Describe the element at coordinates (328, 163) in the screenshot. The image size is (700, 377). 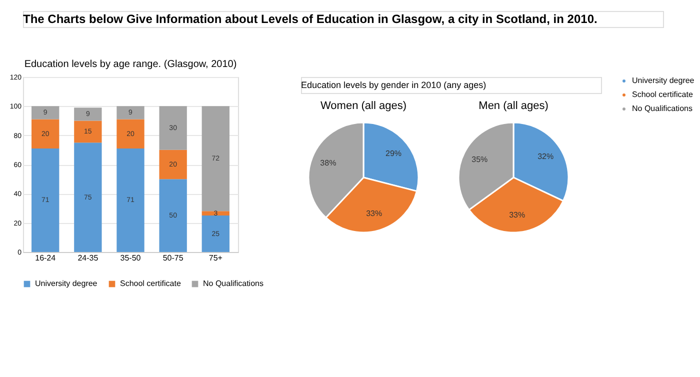
I see `data-label: 38%` at that location.